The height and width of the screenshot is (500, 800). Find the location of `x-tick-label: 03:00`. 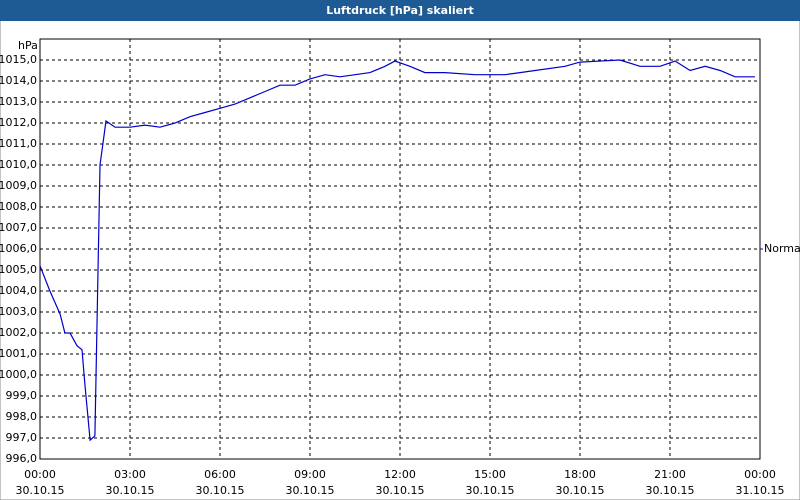

x-tick-label: 03:00 is located at coordinates (130, 474).